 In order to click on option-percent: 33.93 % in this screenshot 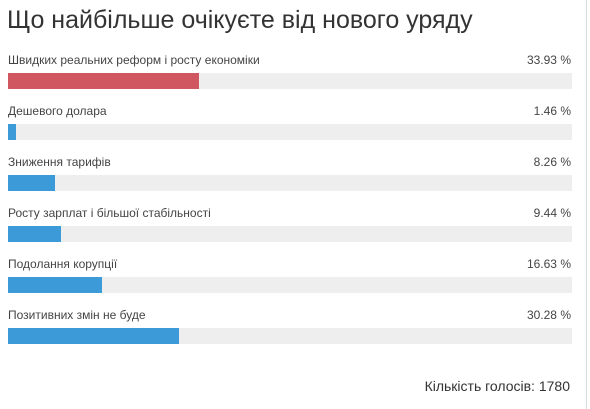, I will do `click(548, 60)`.